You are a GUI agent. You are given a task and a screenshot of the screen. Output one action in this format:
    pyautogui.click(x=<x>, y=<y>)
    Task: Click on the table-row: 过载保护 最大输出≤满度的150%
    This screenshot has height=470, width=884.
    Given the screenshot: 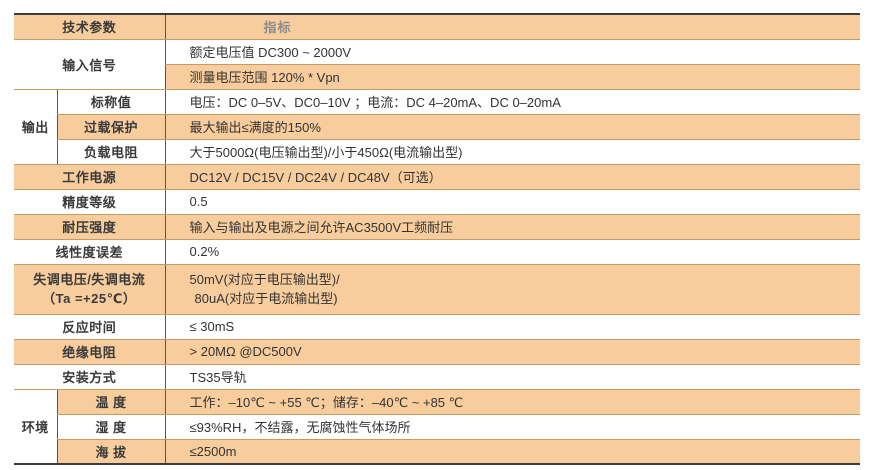 What is the action you would take?
    pyautogui.click(x=437, y=127)
    